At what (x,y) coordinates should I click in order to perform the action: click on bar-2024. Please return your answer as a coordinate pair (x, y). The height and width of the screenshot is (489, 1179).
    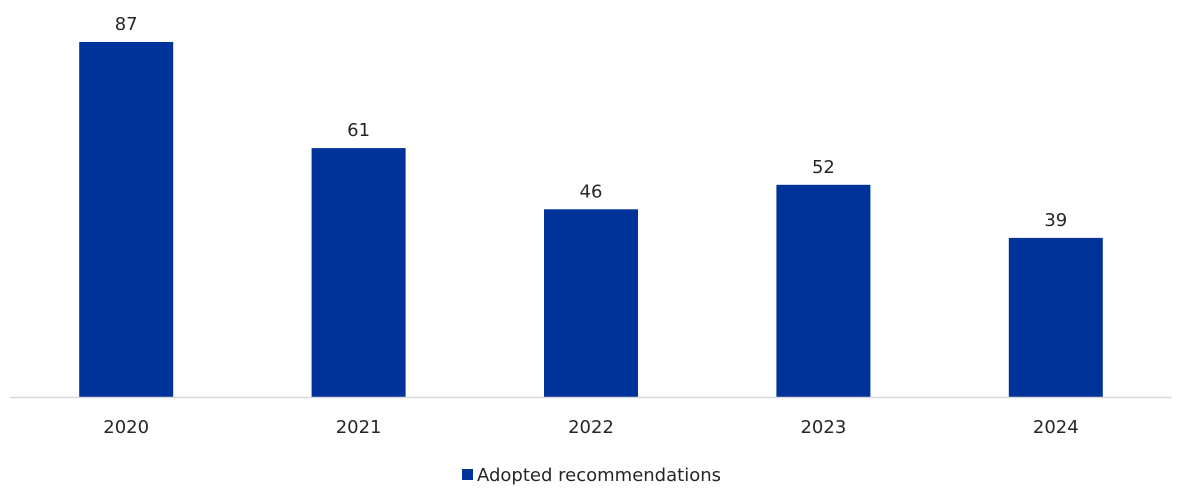
    Looking at the image, I should click on (1055, 317).